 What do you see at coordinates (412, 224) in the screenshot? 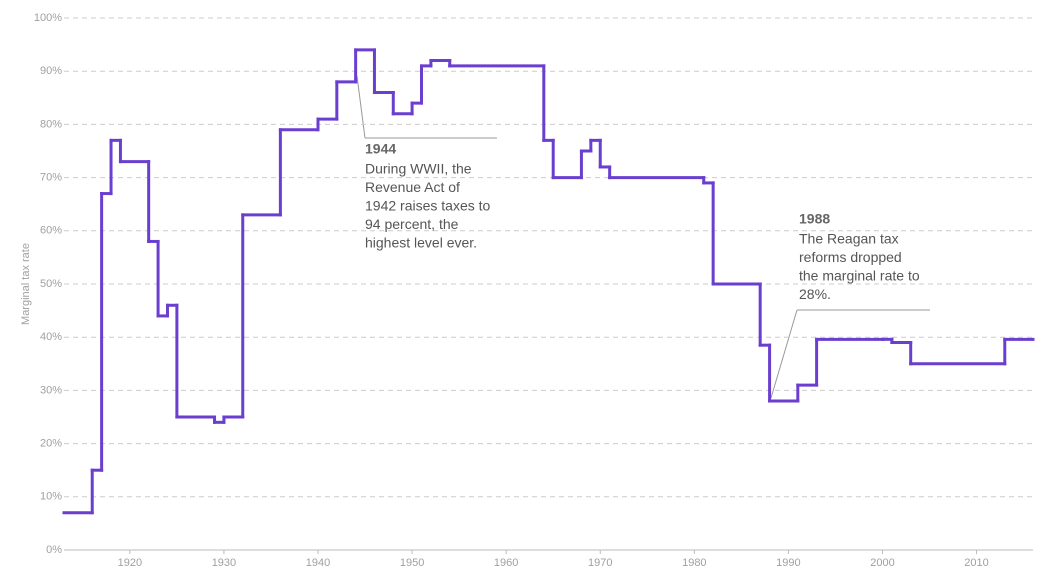
I see `annotation-text: 94 percent, the` at bounding box center [412, 224].